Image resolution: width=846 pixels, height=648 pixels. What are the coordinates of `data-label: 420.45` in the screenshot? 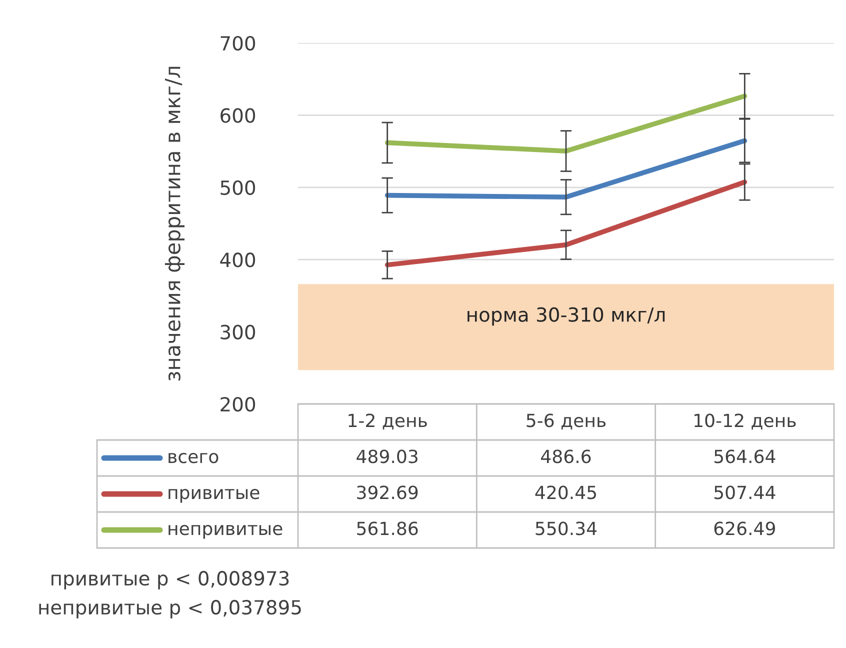 It's located at (565, 493).